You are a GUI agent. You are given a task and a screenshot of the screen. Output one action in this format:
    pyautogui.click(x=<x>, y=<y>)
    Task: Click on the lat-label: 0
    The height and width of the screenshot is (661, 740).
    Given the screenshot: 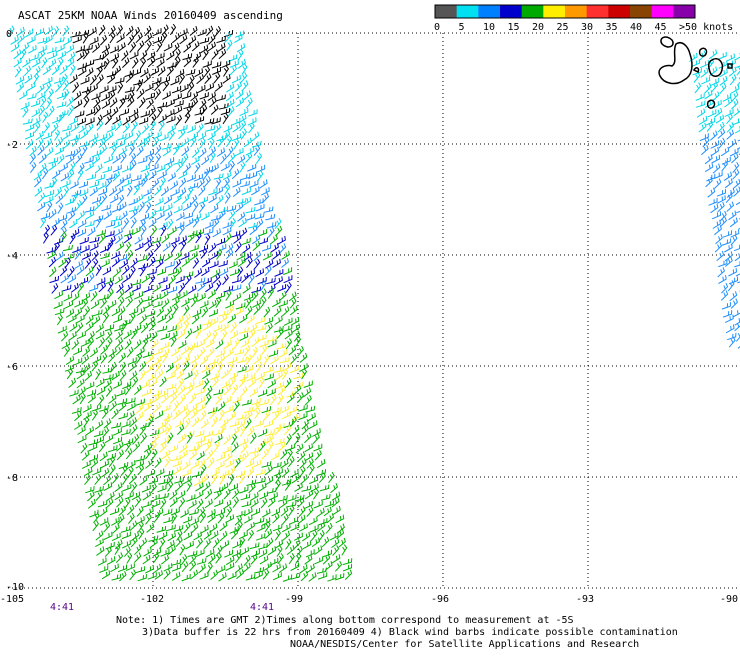 What is the action you would take?
    pyautogui.click(x=9, y=34)
    